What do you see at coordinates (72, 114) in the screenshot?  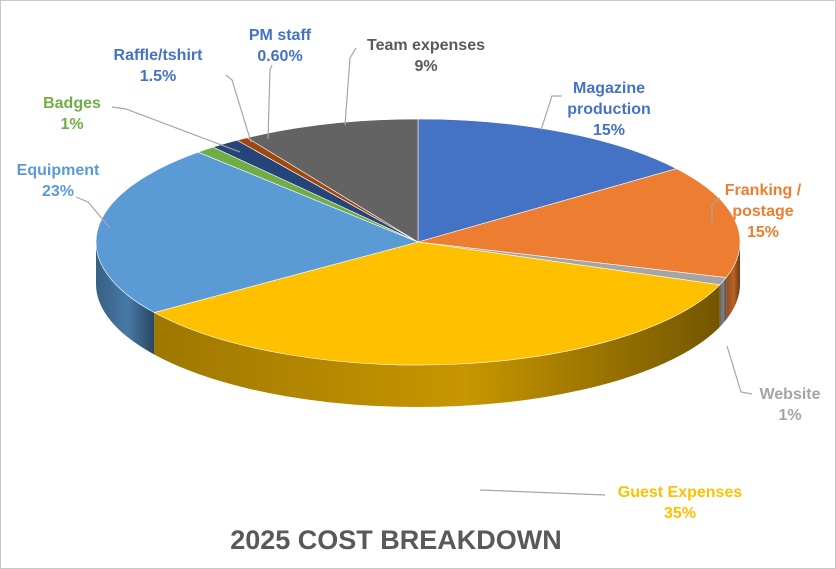 I see `label-badges: Badges 1%` at bounding box center [72, 114].